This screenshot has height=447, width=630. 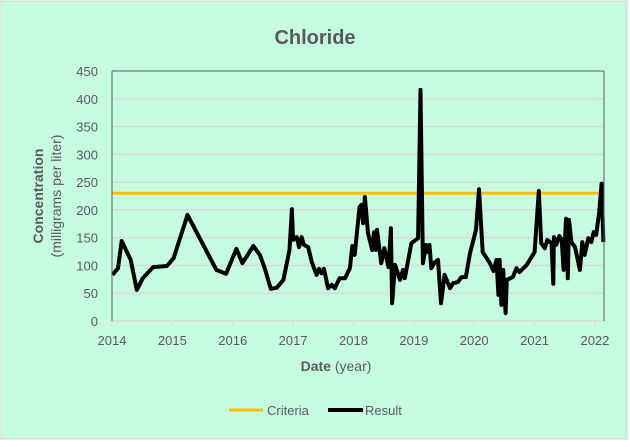 What do you see at coordinates (172, 340) in the screenshot?
I see `x-tick-label: 2015` at bounding box center [172, 340].